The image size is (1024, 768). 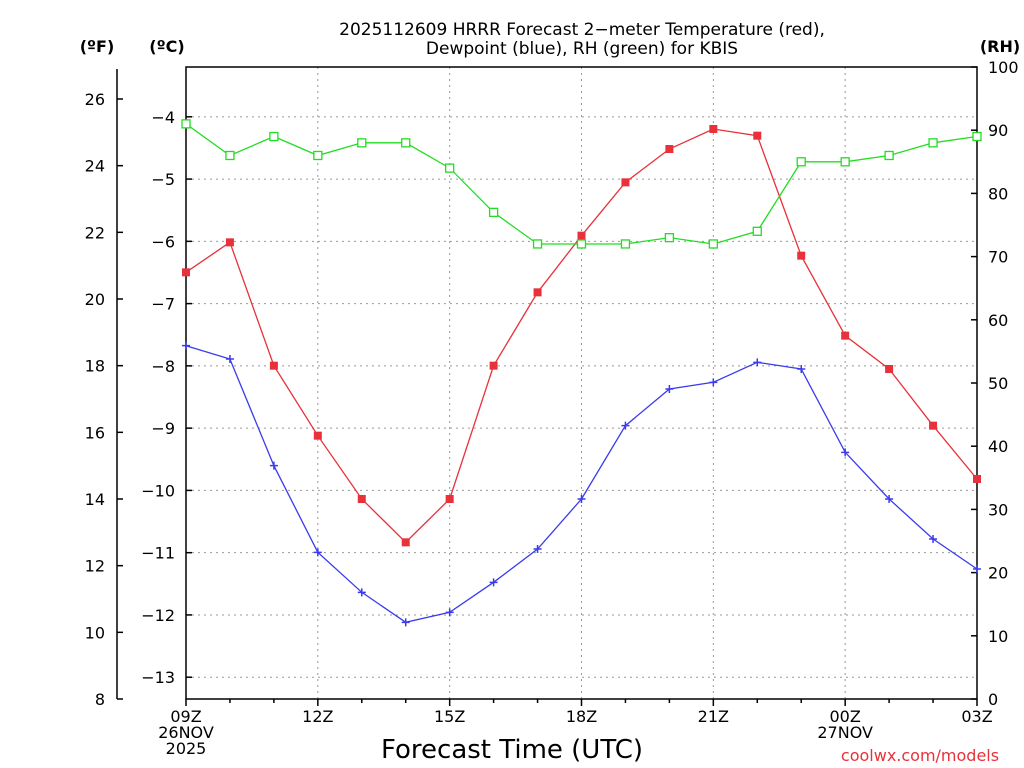 I want to click on rh-tick-label: 30, so click(x=998, y=509).